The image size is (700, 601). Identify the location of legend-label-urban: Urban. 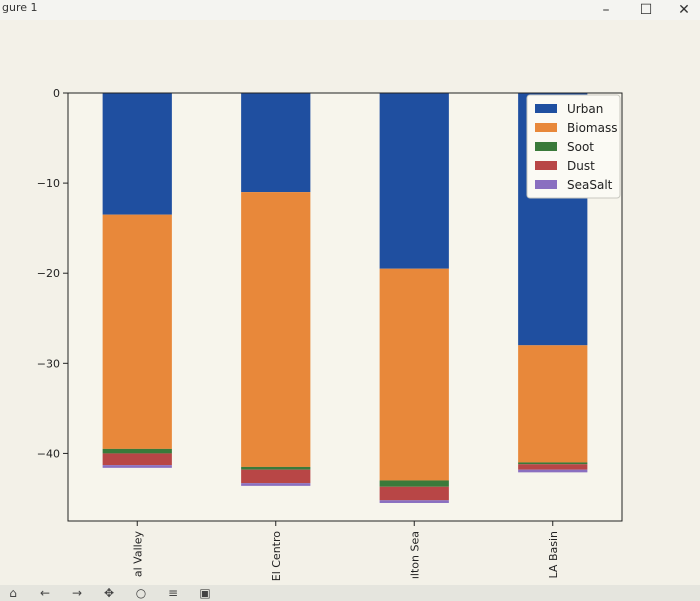
(585, 109).